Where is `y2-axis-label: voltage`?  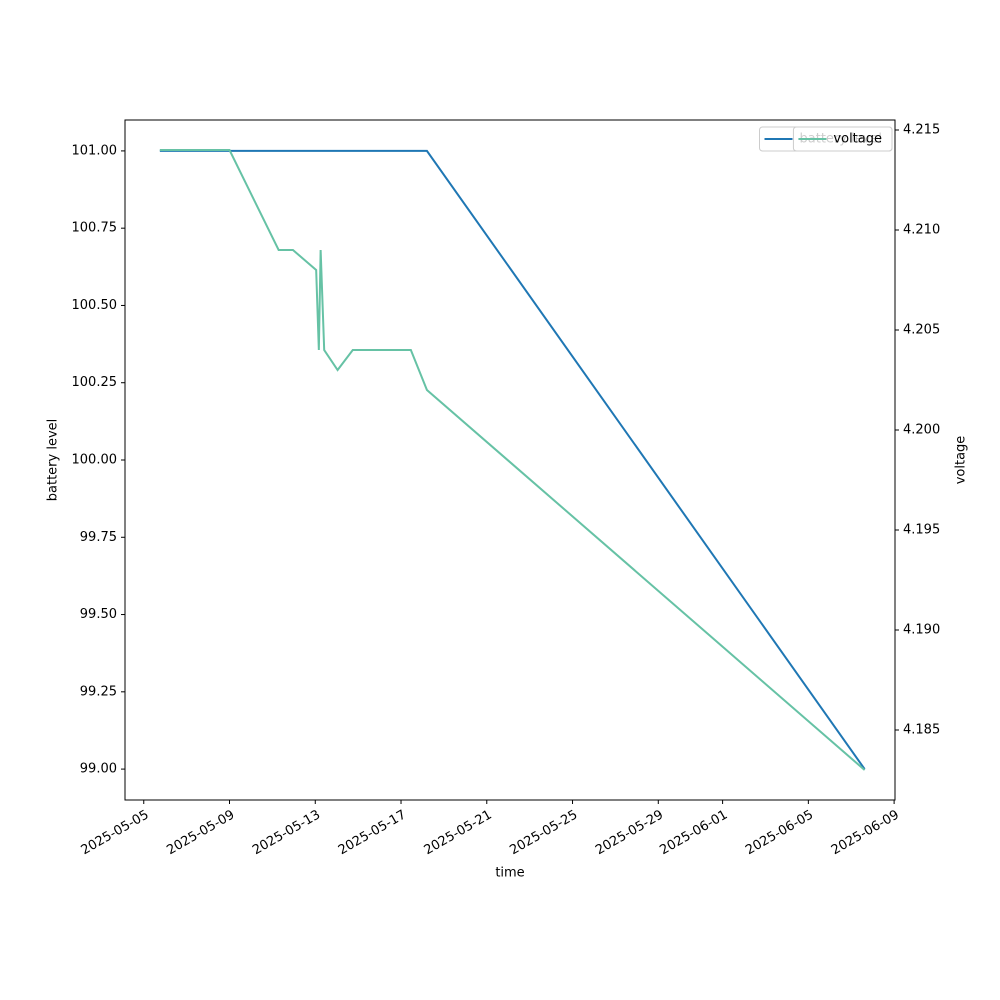
y2-axis-label: voltage is located at coordinates (961, 460).